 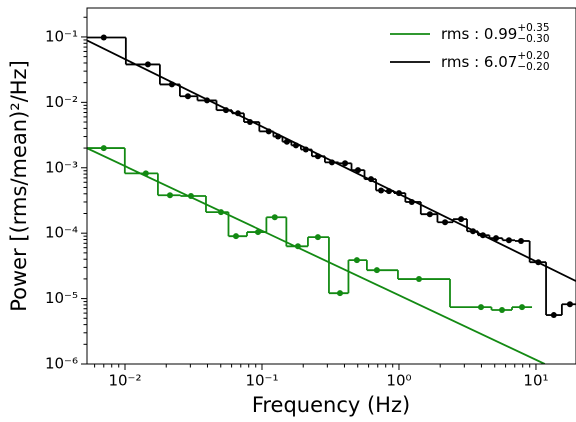 I want to click on y-tick-label: 10⁻⁶, so click(x=61, y=364).